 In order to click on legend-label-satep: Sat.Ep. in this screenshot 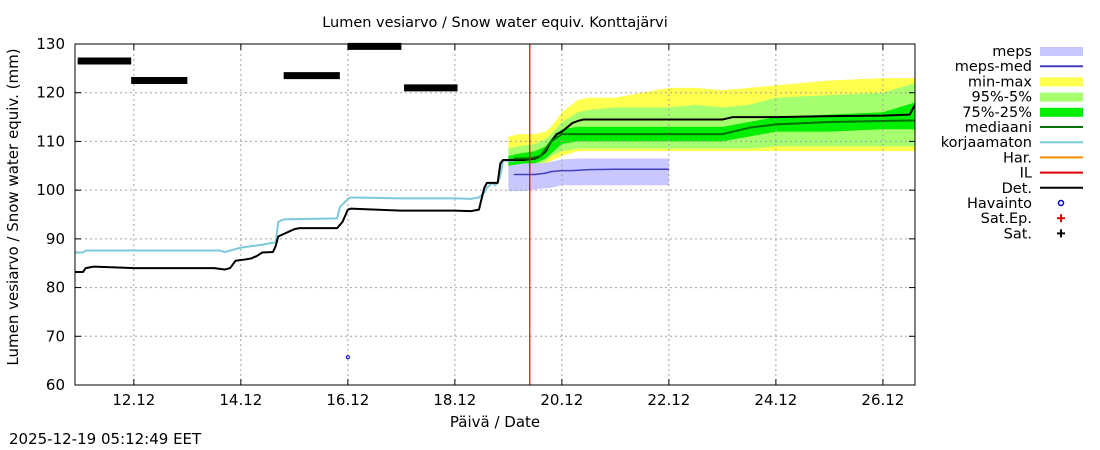, I will do `click(1006, 219)`.